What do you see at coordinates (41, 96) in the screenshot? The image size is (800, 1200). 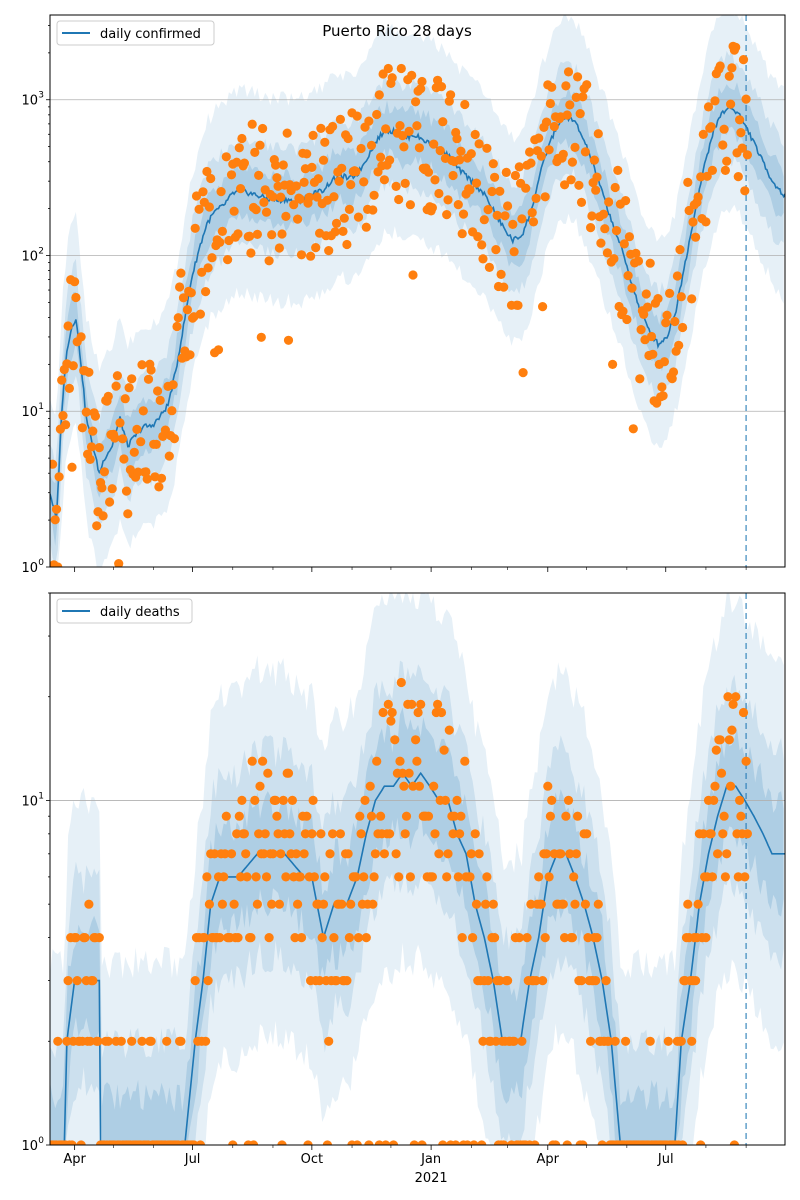 I see `y-tick-exponent: 3` at bounding box center [41, 96].